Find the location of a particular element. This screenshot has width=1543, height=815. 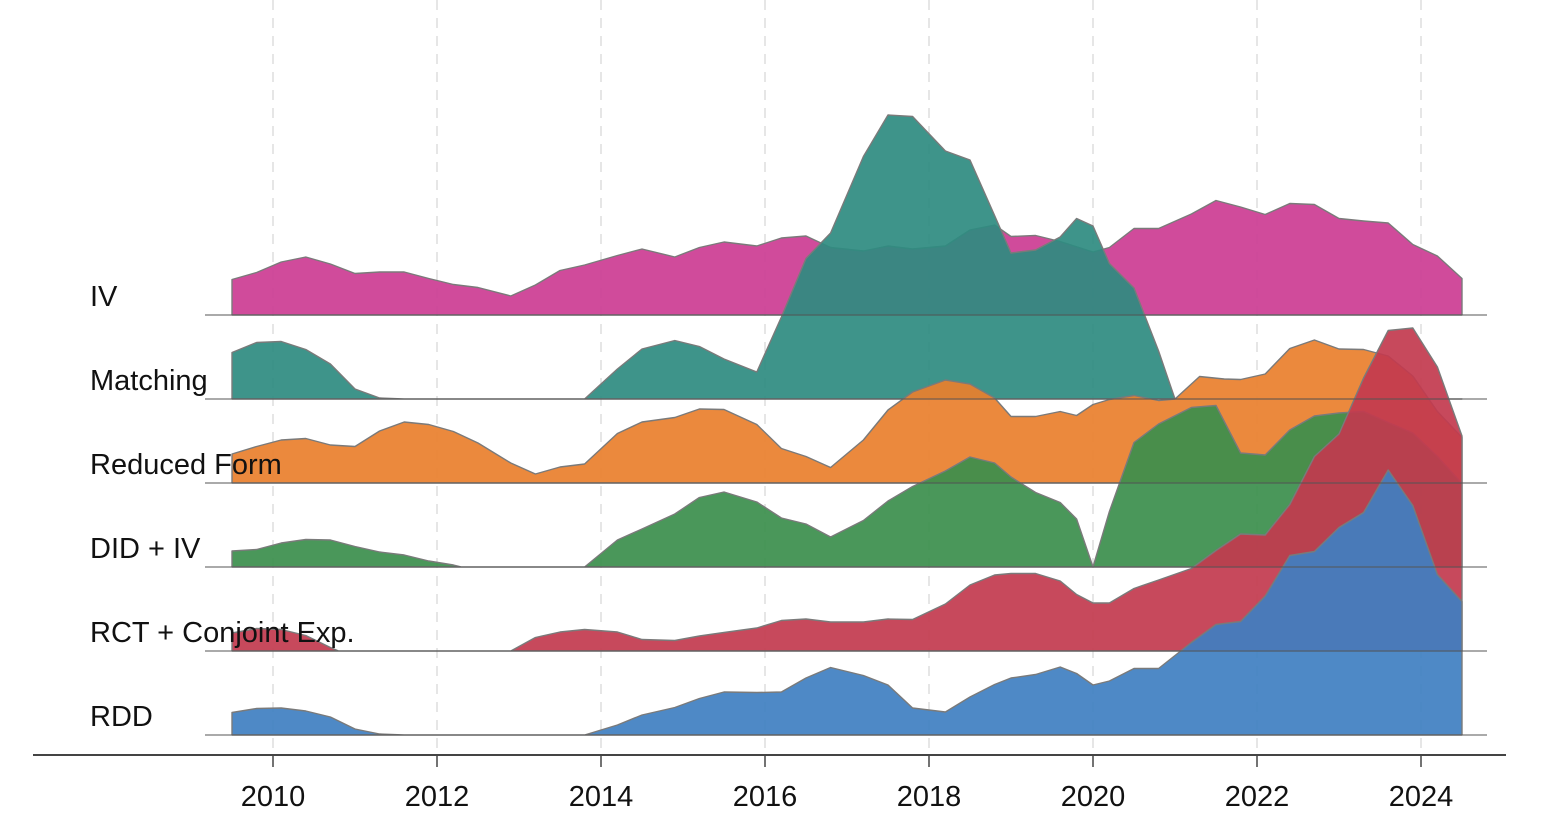

tick-label-2020: 2020 is located at coordinates (1093, 797).